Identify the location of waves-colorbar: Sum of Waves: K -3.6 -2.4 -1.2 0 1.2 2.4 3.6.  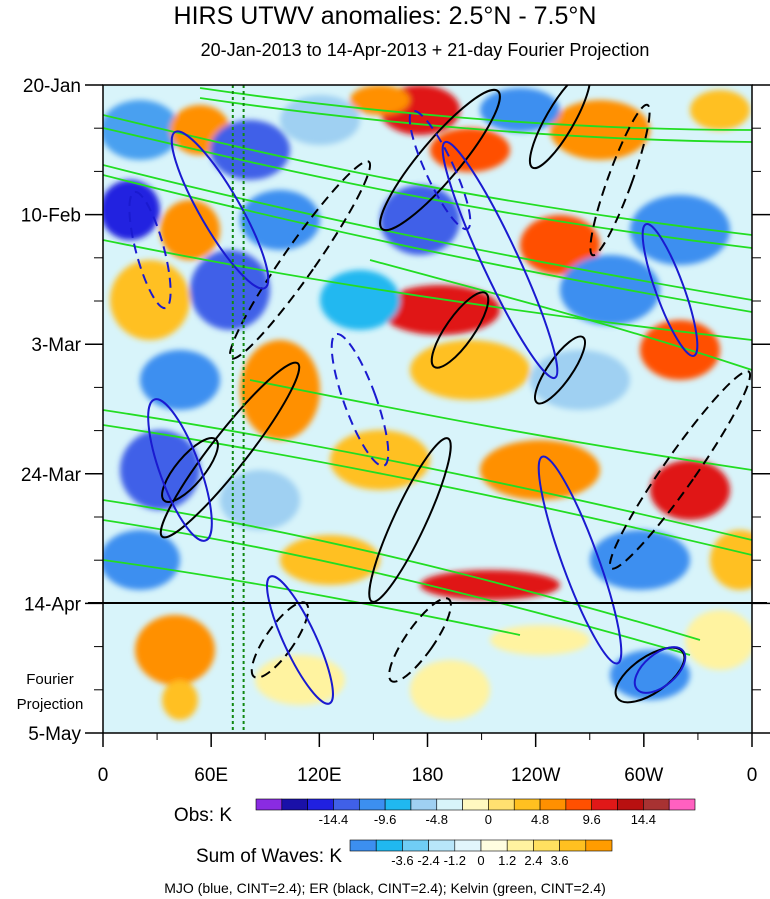
(404, 853).